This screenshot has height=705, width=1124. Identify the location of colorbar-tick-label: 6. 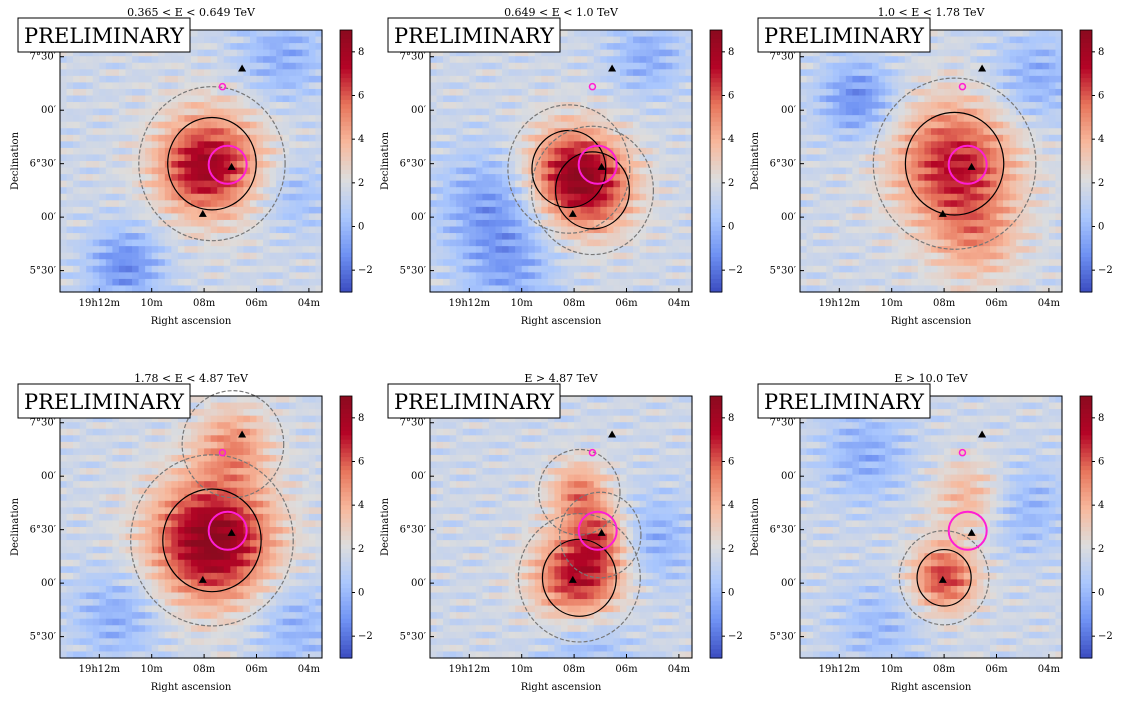
(731, 462).